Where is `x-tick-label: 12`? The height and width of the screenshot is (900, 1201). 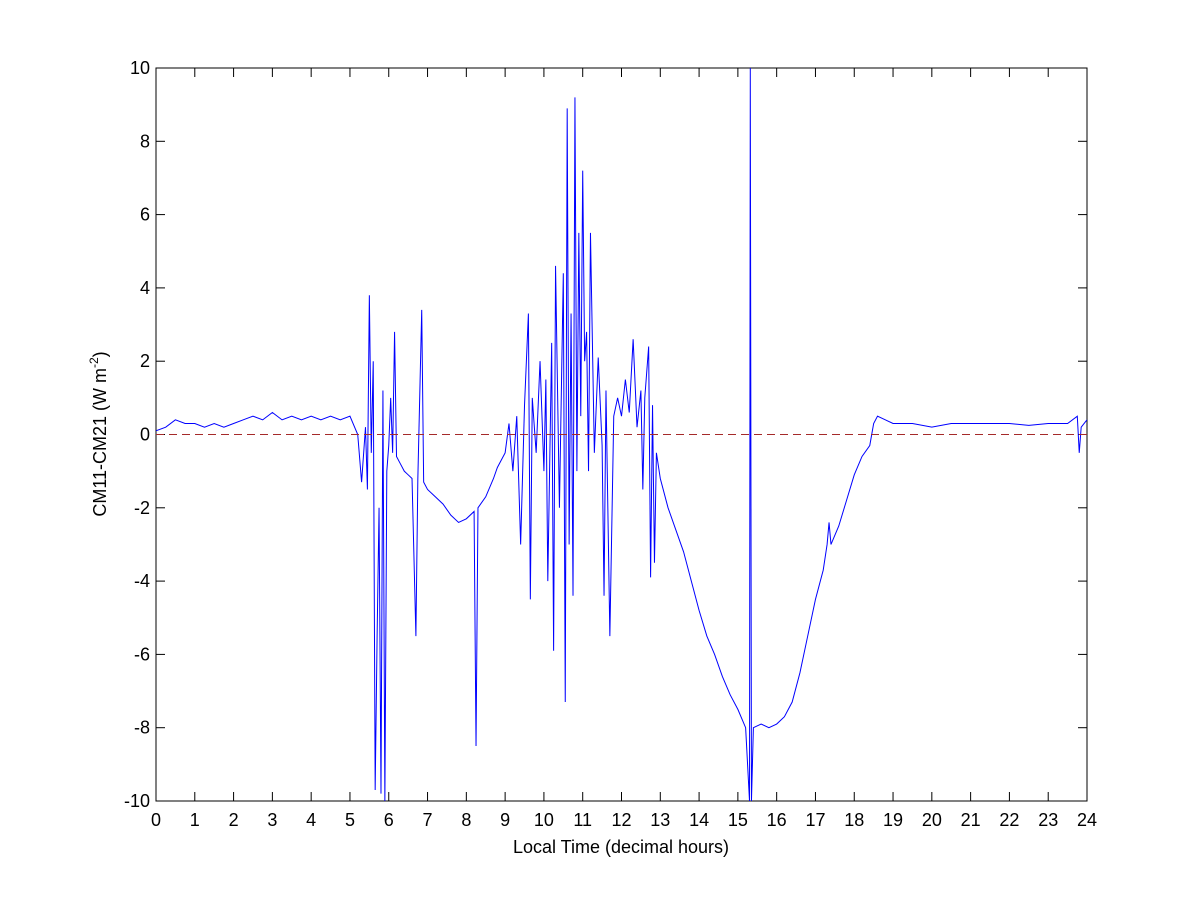 x-tick-label: 12 is located at coordinates (621, 820).